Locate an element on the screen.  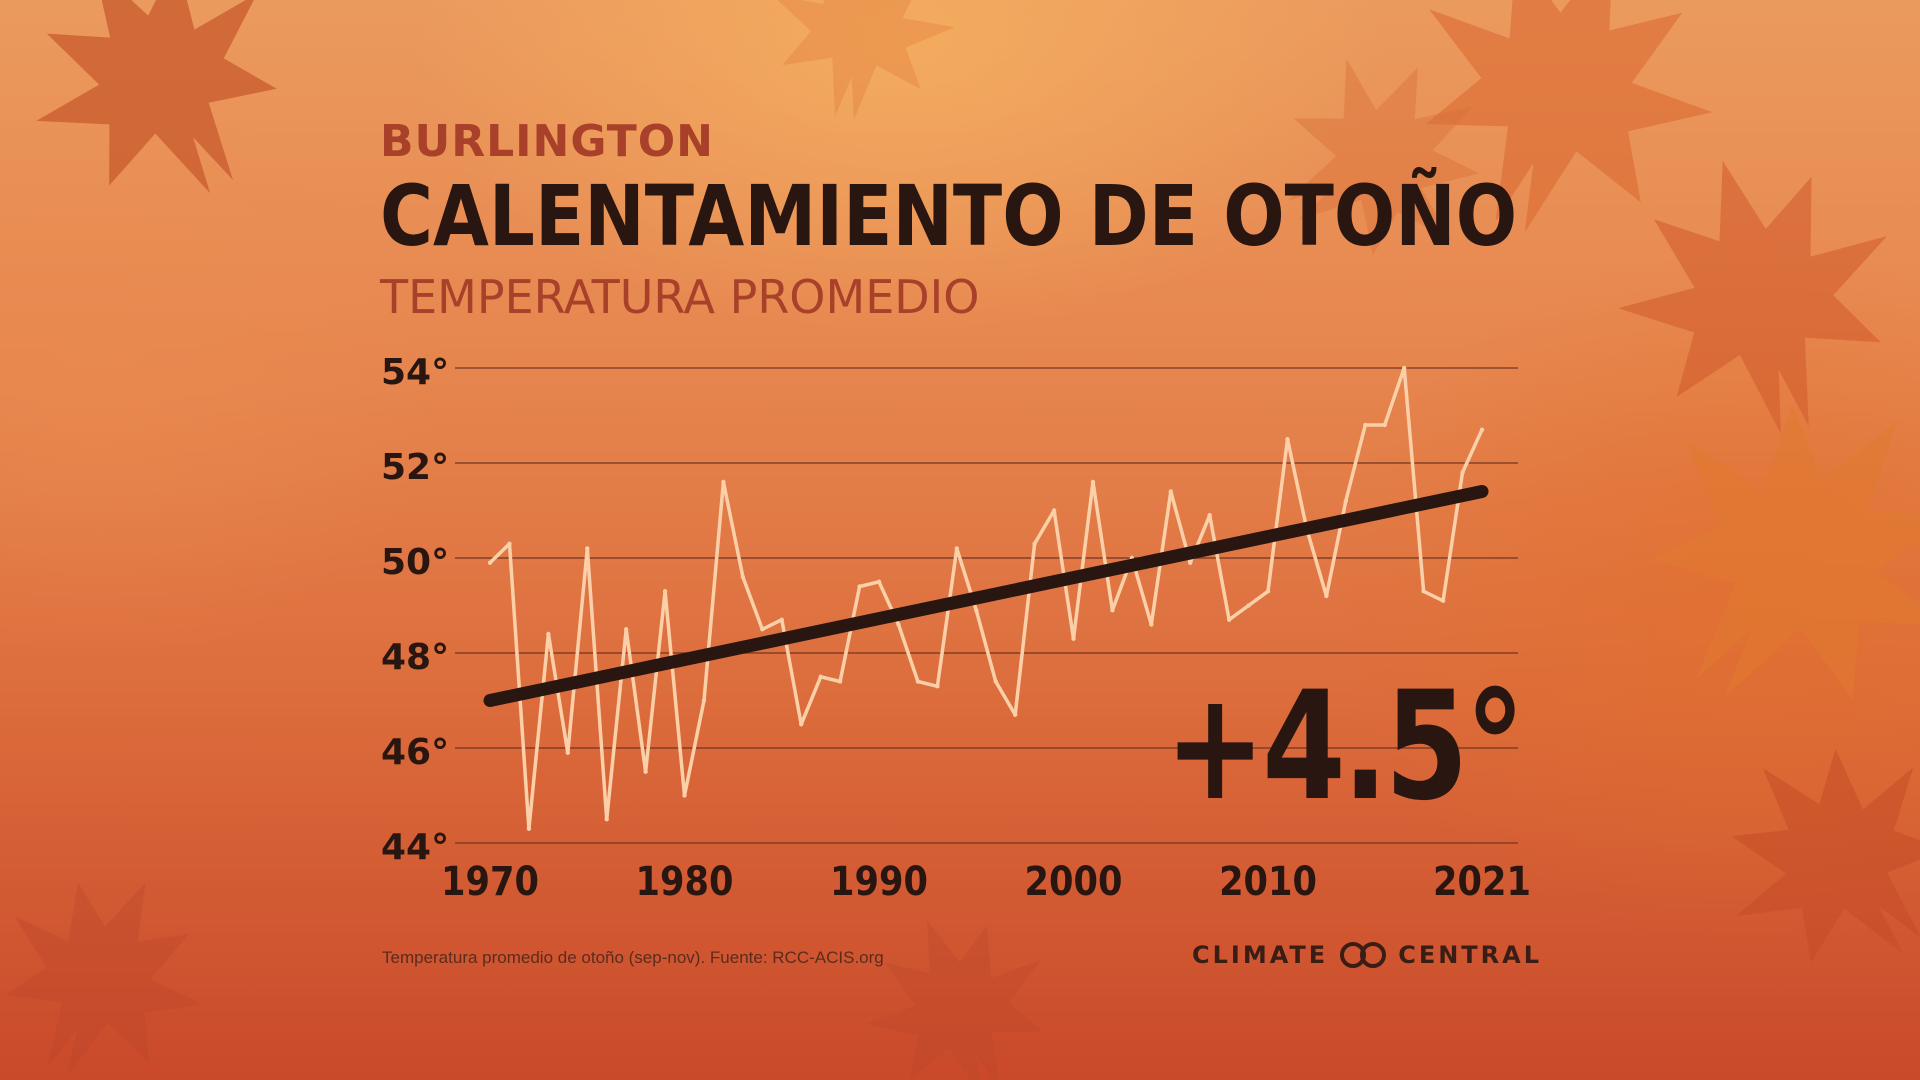
chart-subtitle: TEMPERATURA PROMEDIO is located at coordinates (680, 297).